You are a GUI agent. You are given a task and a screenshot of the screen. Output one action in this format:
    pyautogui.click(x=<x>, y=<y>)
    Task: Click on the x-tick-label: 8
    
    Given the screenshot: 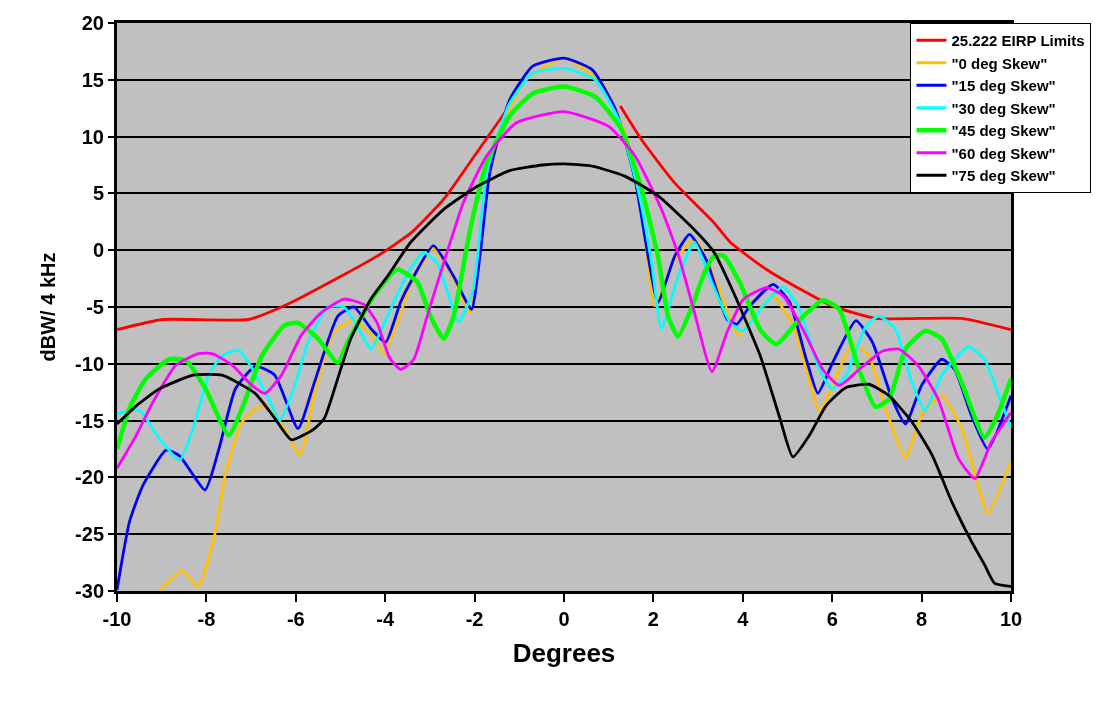 What is the action you would take?
    pyautogui.click(x=922, y=619)
    